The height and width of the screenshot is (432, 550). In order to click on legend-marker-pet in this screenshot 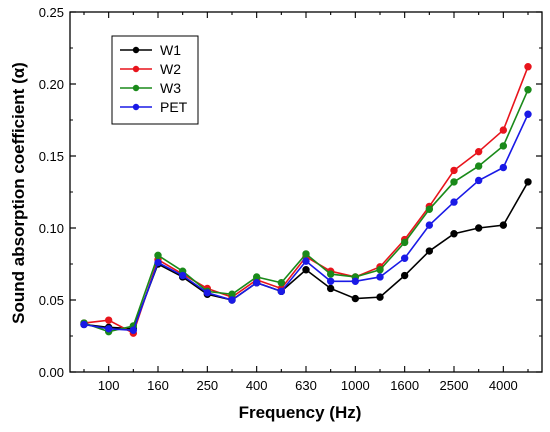, I will do `click(136, 107)`.